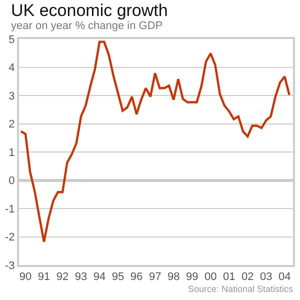  I want to click on y-tick-label: 0, so click(11, 181).